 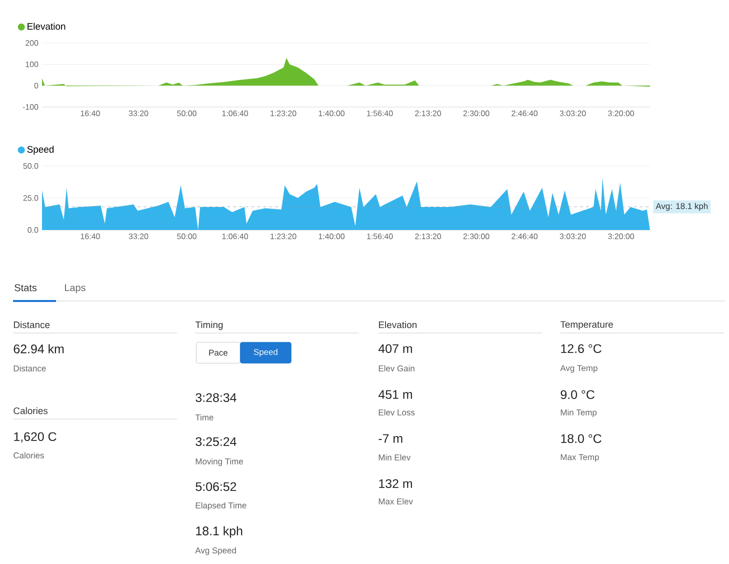 What do you see at coordinates (396, 368) in the screenshot?
I see `text: Elev Gain` at bounding box center [396, 368].